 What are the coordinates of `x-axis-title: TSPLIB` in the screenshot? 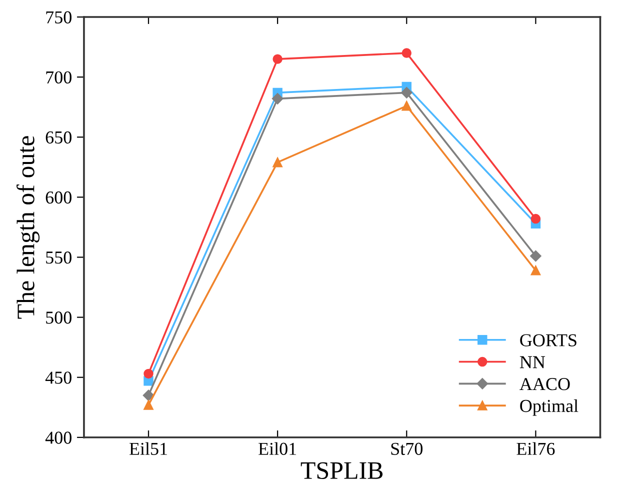 It's located at (341, 471).